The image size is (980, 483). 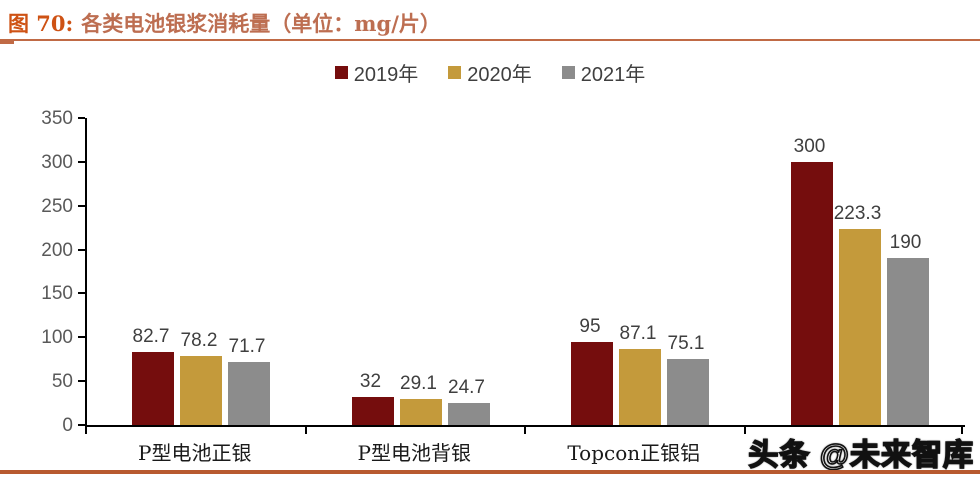 I want to click on legend-swatch-2020年, so click(x=455, y=72).